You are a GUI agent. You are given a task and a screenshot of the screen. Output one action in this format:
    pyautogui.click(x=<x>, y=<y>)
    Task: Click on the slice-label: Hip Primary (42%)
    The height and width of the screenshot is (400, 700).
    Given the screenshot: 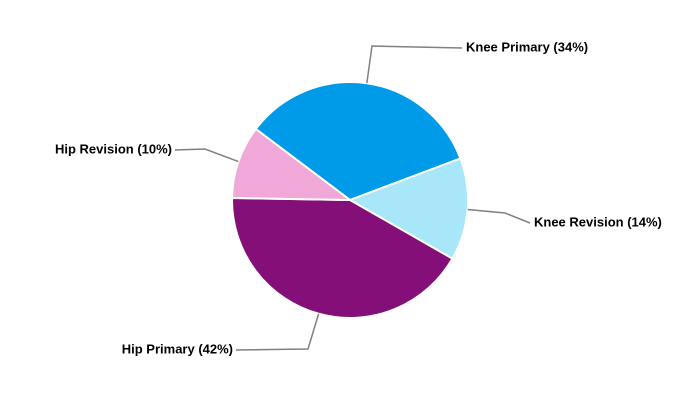 What is the action you would take?
    pyautogui.click(x=177, y=348)
    